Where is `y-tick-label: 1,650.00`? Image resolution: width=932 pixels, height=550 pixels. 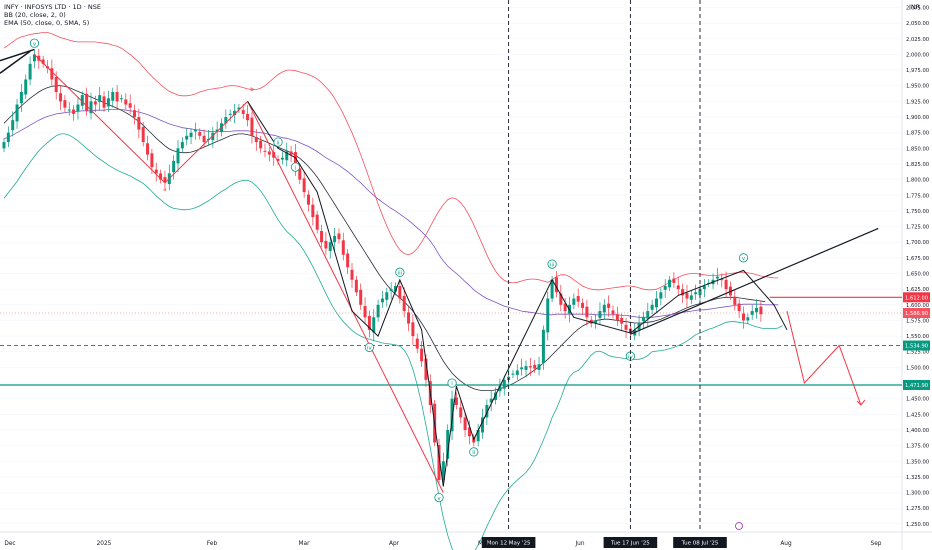 y-tick-label: 1,650.00 is located at coordinates (917, 275).